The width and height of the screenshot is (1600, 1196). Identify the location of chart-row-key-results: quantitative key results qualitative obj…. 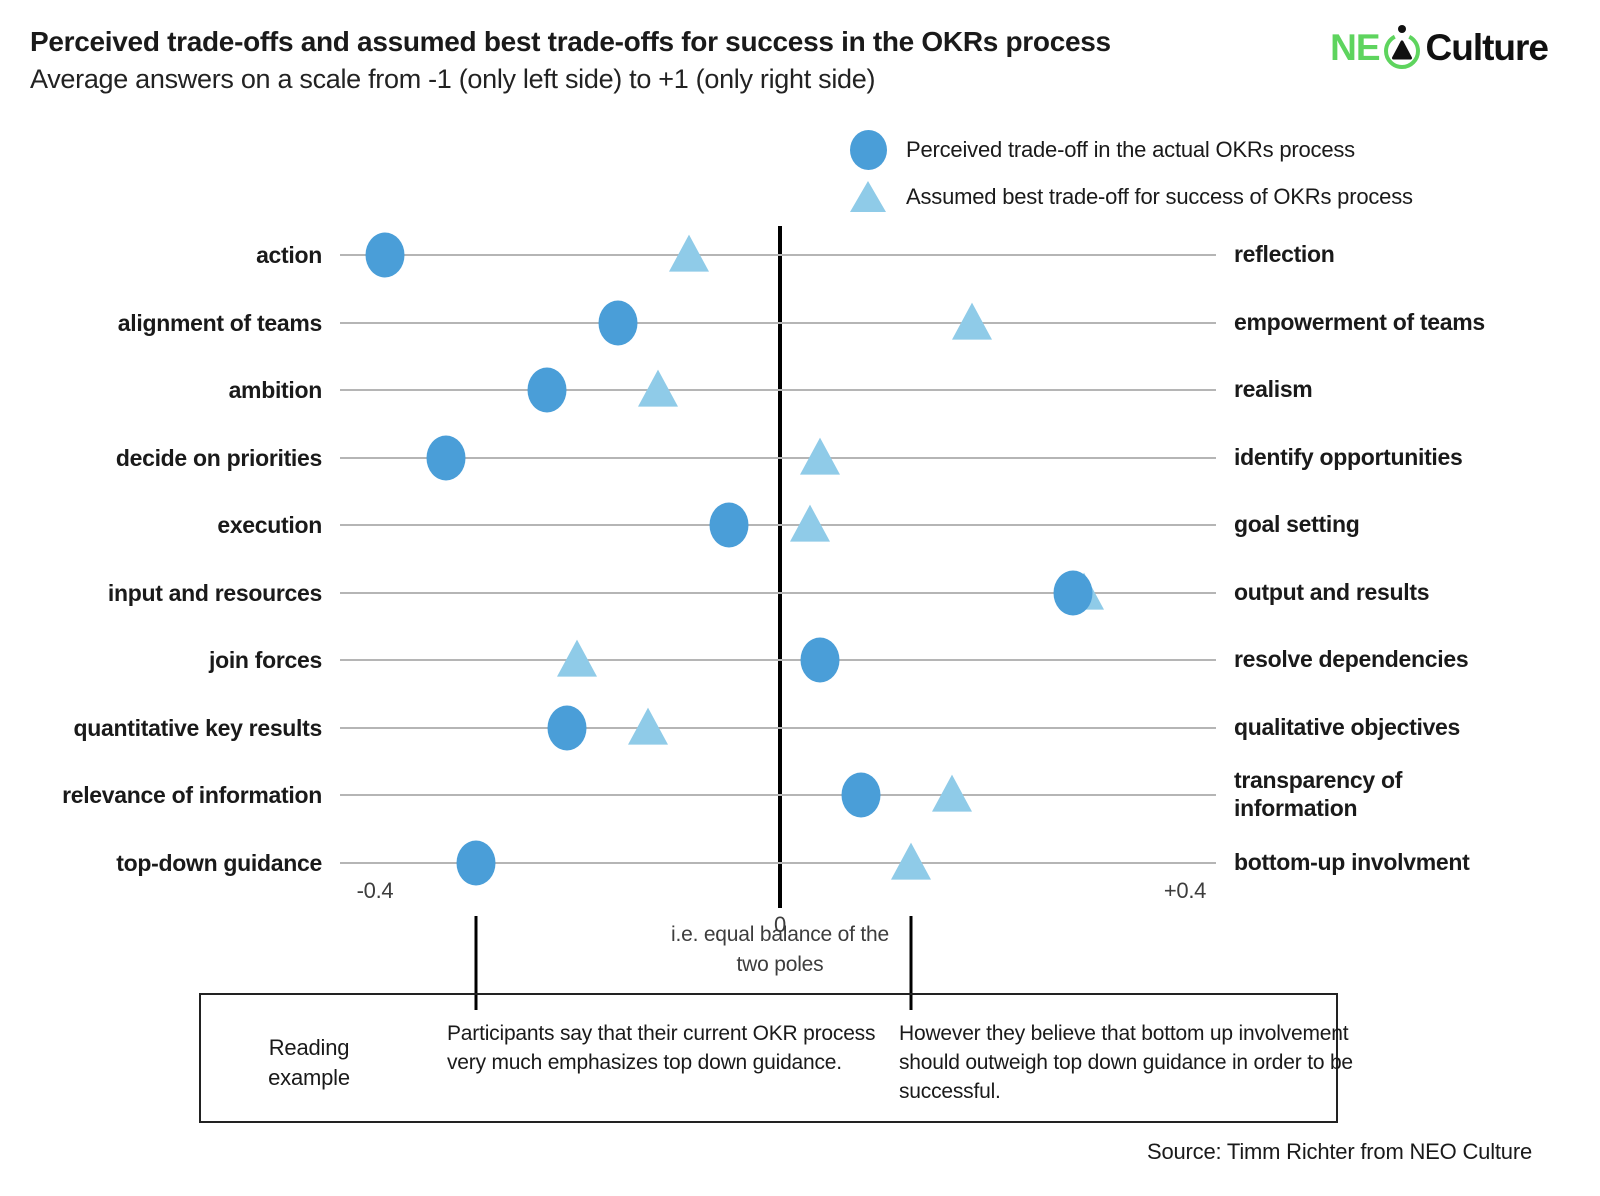
(800, 728).